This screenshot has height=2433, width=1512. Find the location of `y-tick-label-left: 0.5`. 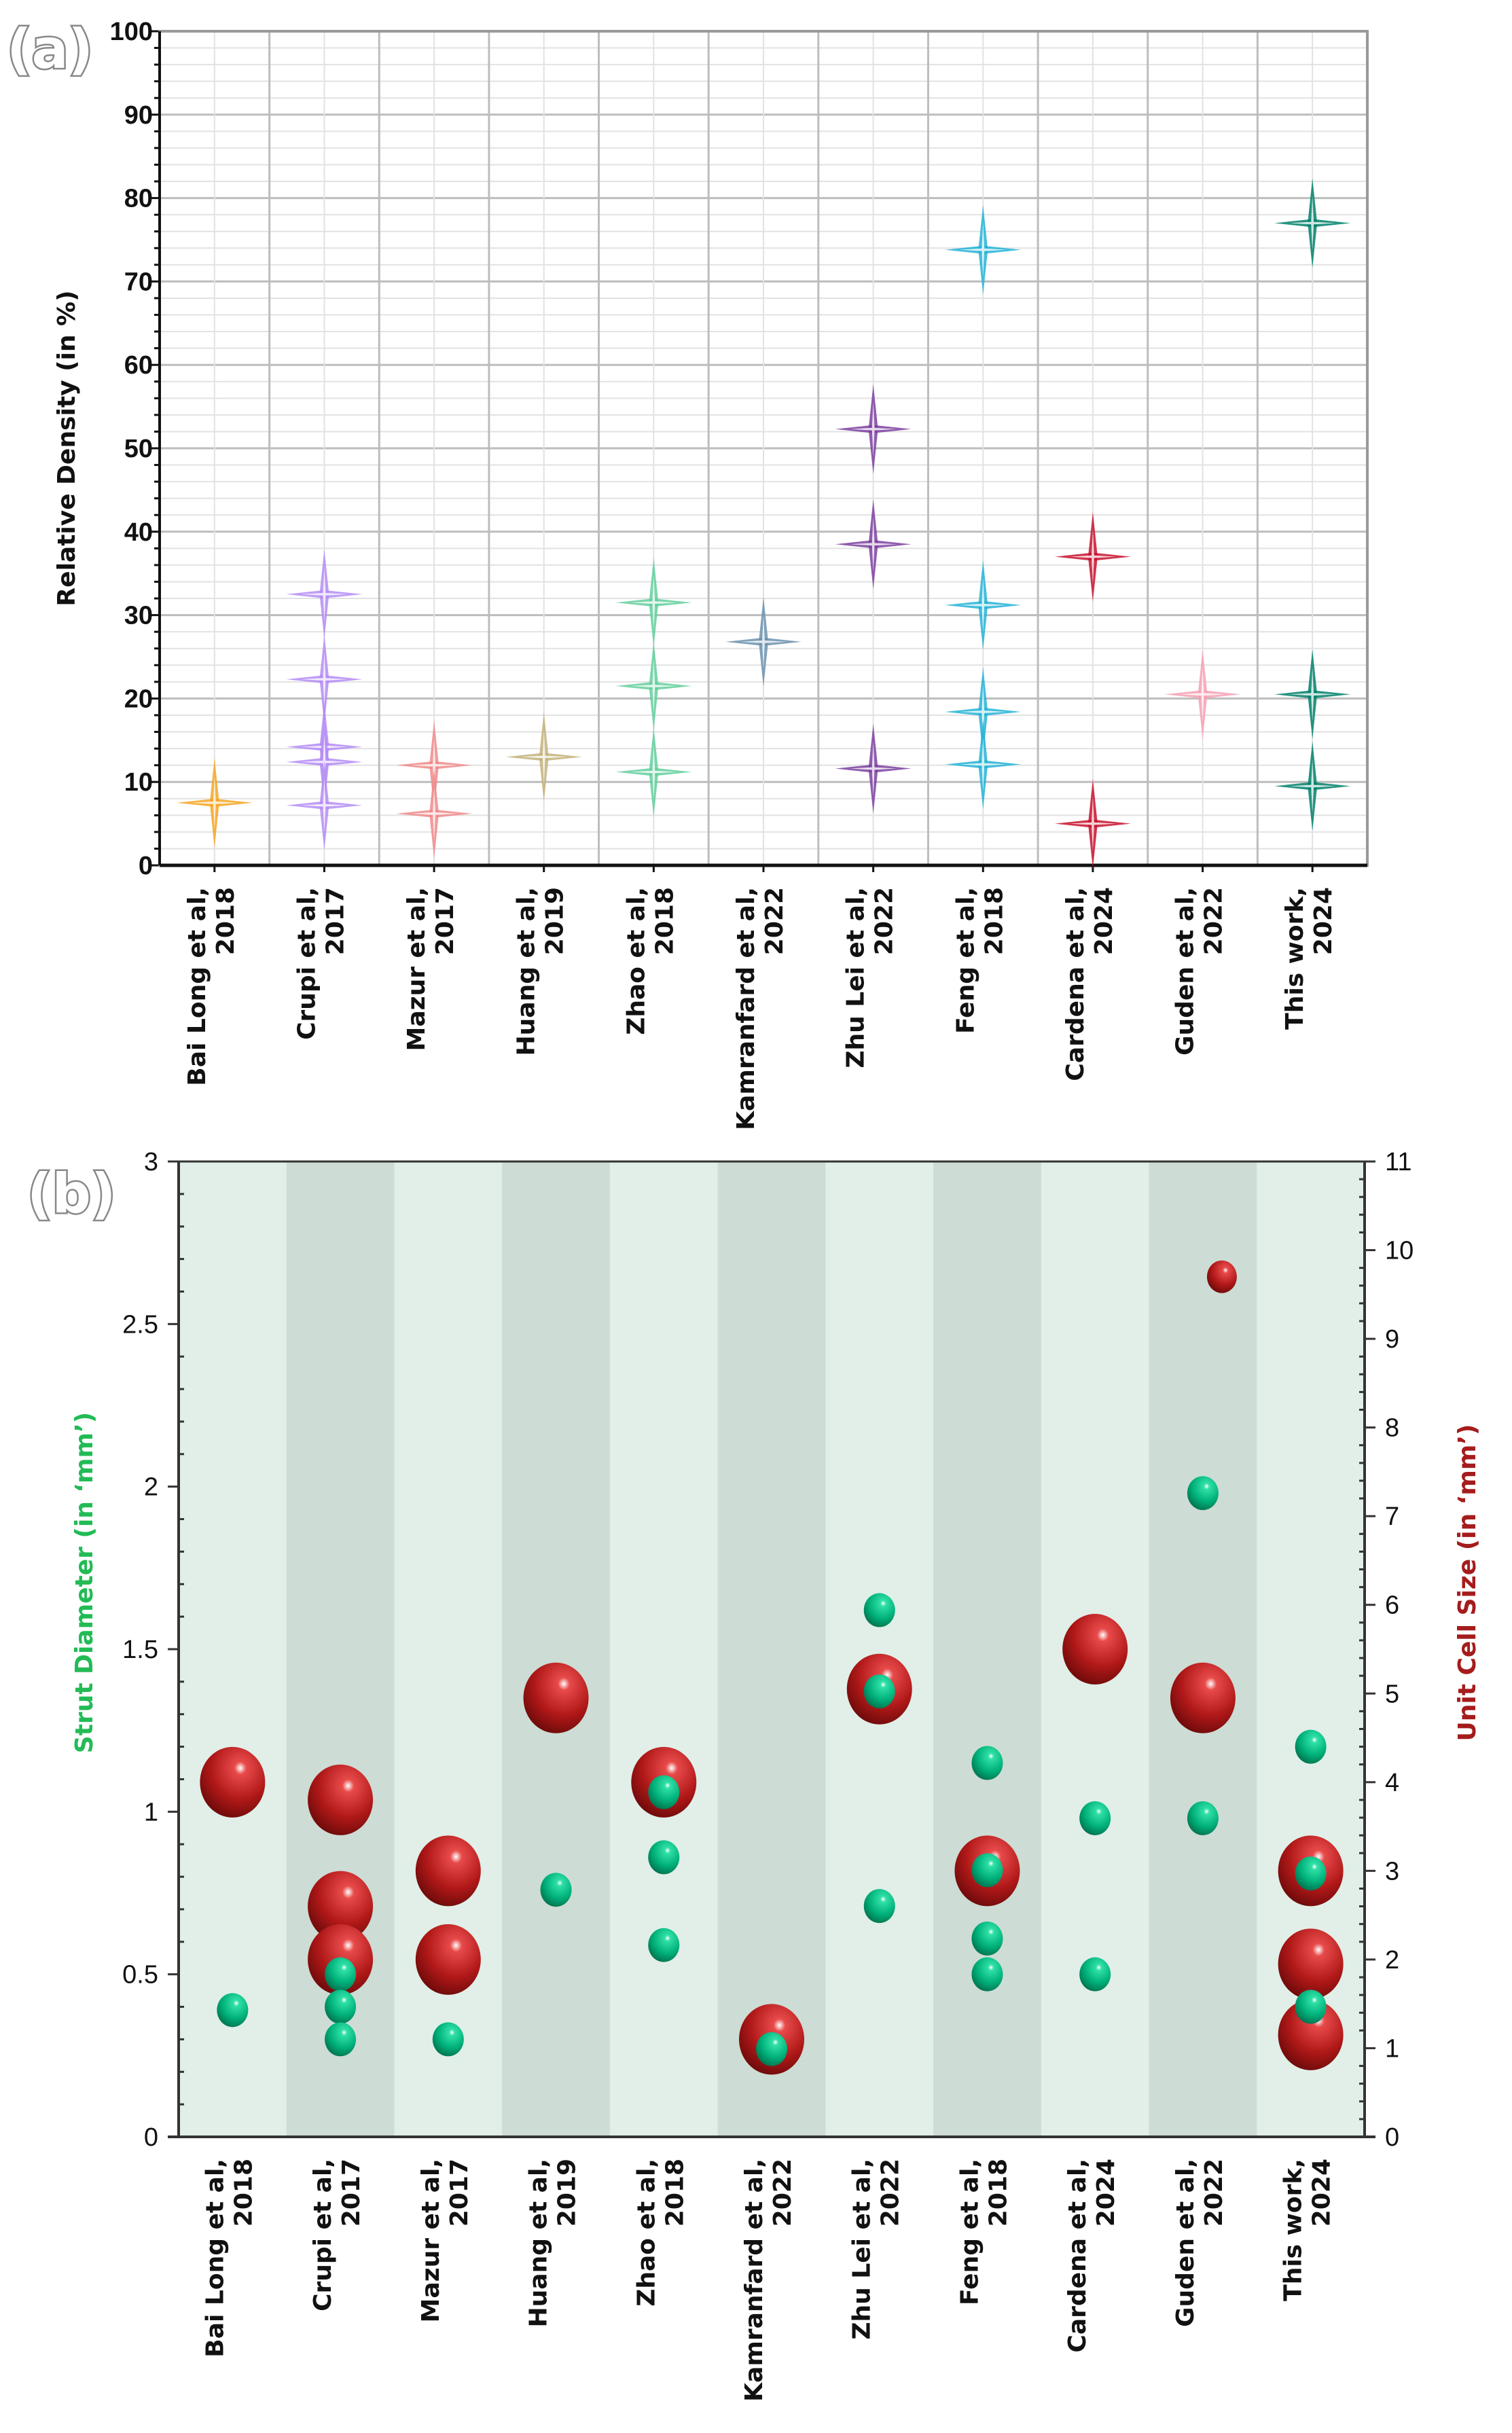

y-tick-label-left: 0.5 is located at coordinates (140, 1975).